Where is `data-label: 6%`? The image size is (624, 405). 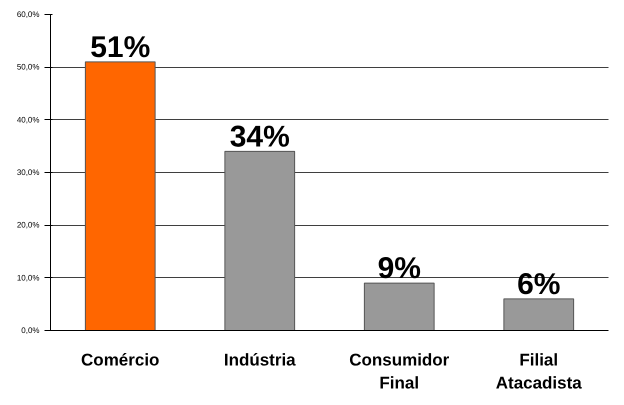 data-label: 6% is located at coordinates (538, 284).